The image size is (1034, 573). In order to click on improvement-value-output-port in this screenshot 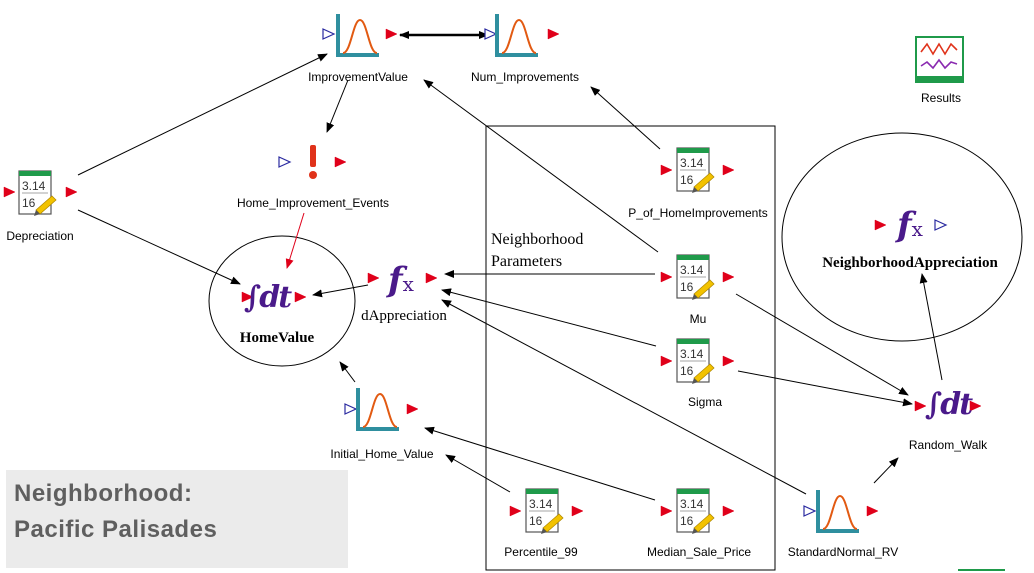, I will do `click(391, 34)`.